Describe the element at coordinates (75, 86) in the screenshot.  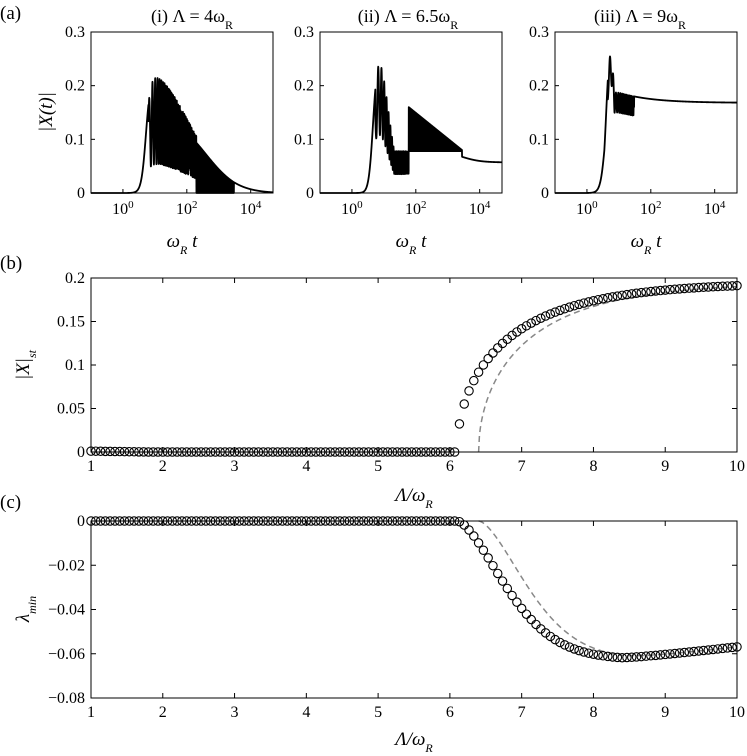
I see `chart-a-i-ytick-label-2: 0.2` at that location.